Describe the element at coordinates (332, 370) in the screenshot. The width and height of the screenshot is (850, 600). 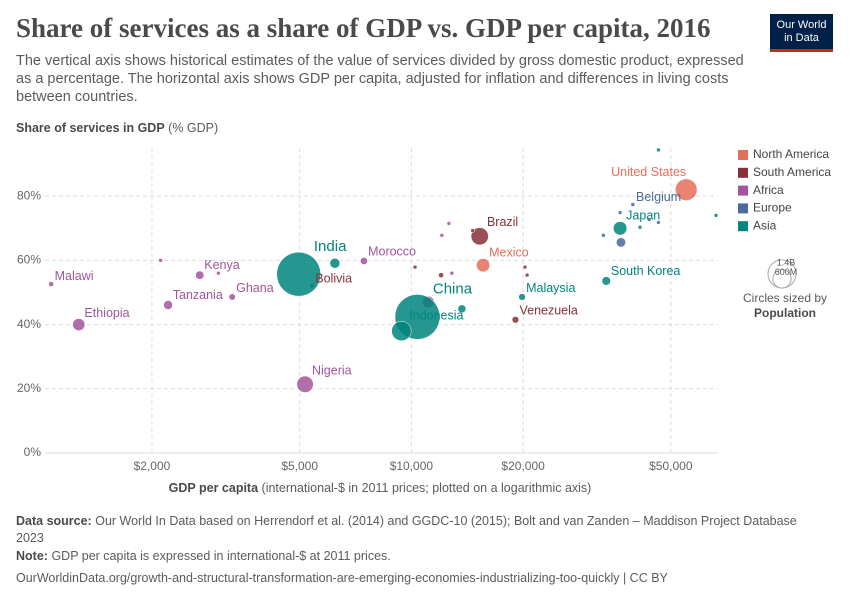
I see `point-label: Nigeria` at that location.